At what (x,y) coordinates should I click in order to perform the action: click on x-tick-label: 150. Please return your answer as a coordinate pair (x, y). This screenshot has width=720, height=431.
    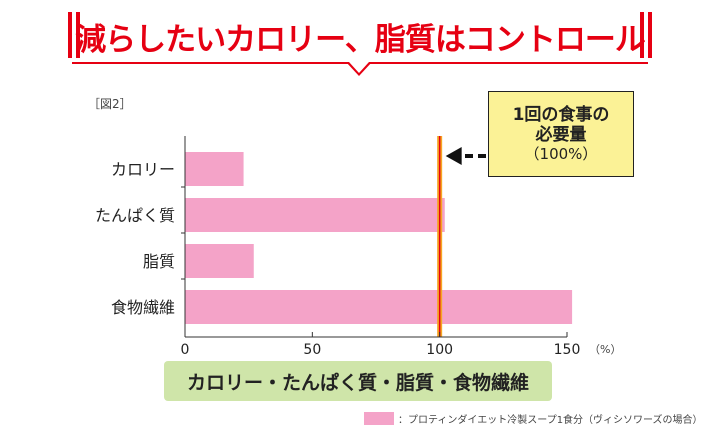
    Looking at the image, I should click on (567, 350).